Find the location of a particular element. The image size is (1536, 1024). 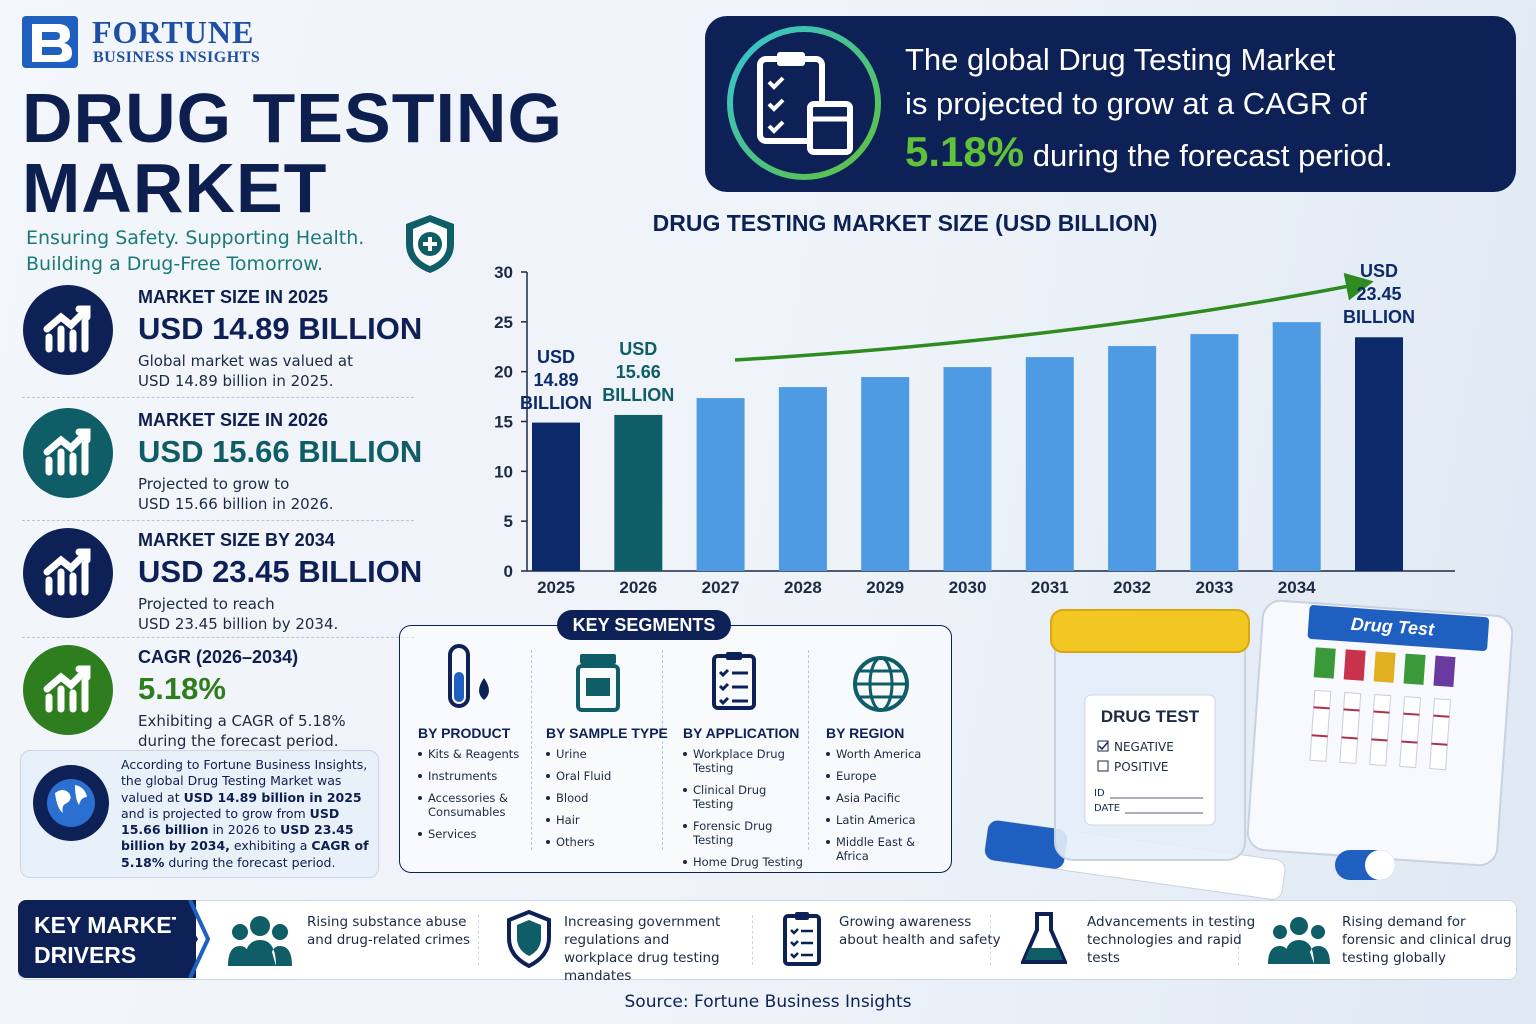

segment-item: Hair is located at coordinates (608, 820).